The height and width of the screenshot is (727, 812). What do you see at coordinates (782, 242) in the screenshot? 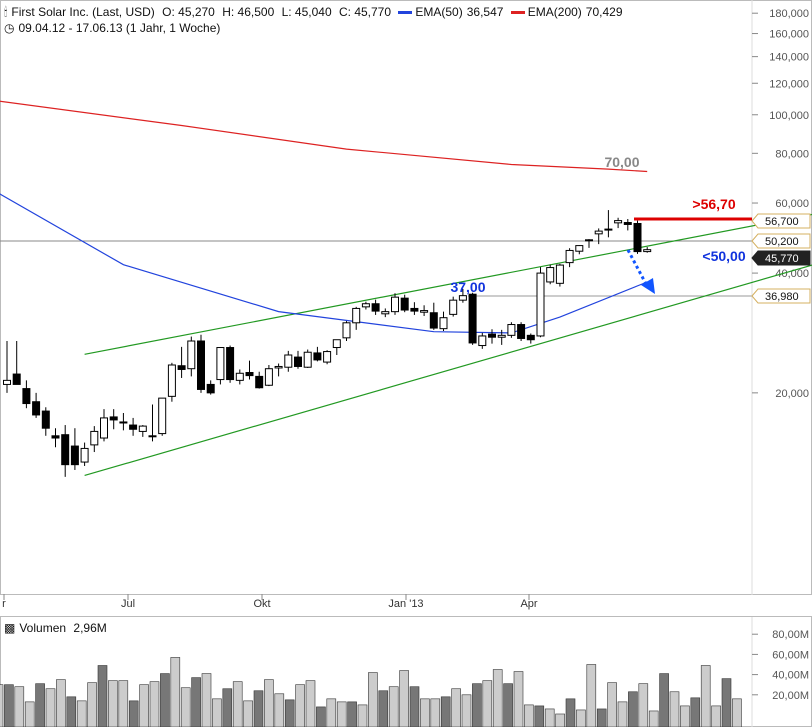
I see `price-tag-50: 50,200` at bounding box center [782, 242].